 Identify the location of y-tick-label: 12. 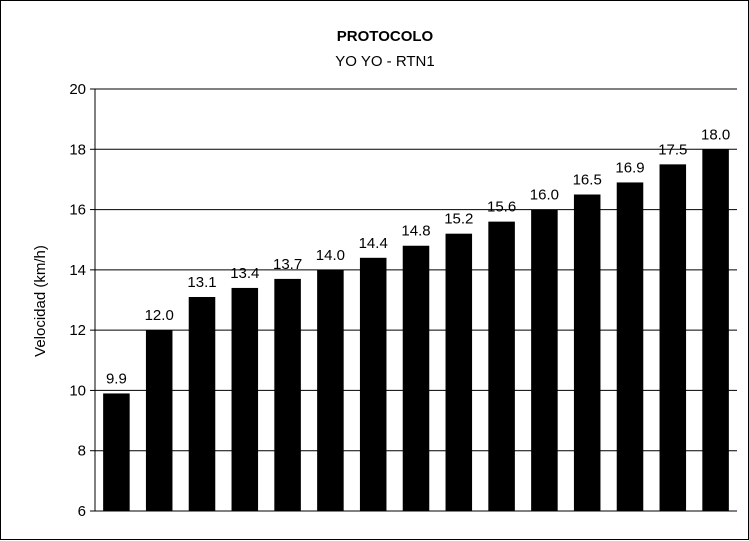
(77, 330).